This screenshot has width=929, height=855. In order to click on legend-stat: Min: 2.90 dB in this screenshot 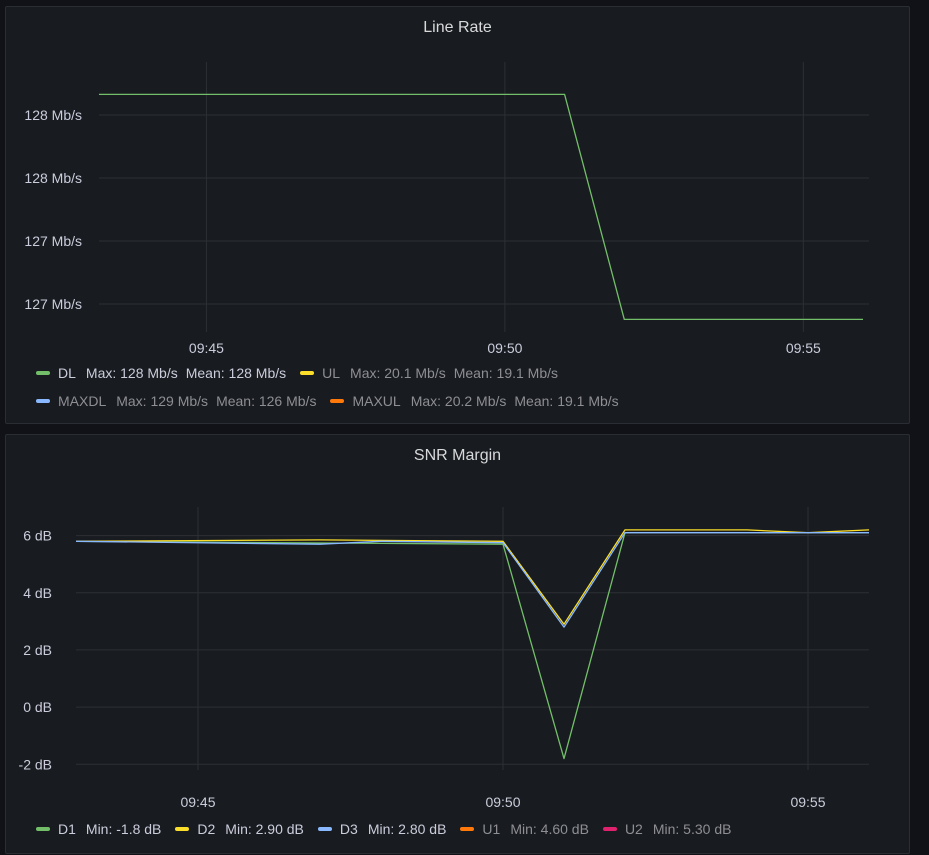, I will do `click(264, 829)`.